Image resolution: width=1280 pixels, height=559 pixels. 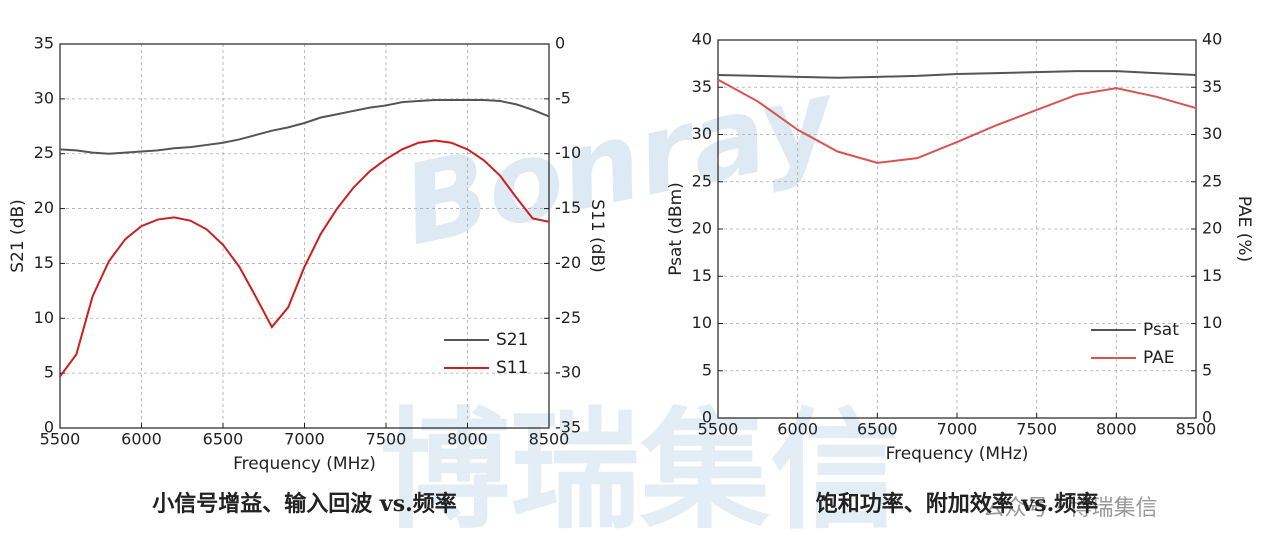 I want to click on y2-tick-label: 20, so click(x=1212, y=228).